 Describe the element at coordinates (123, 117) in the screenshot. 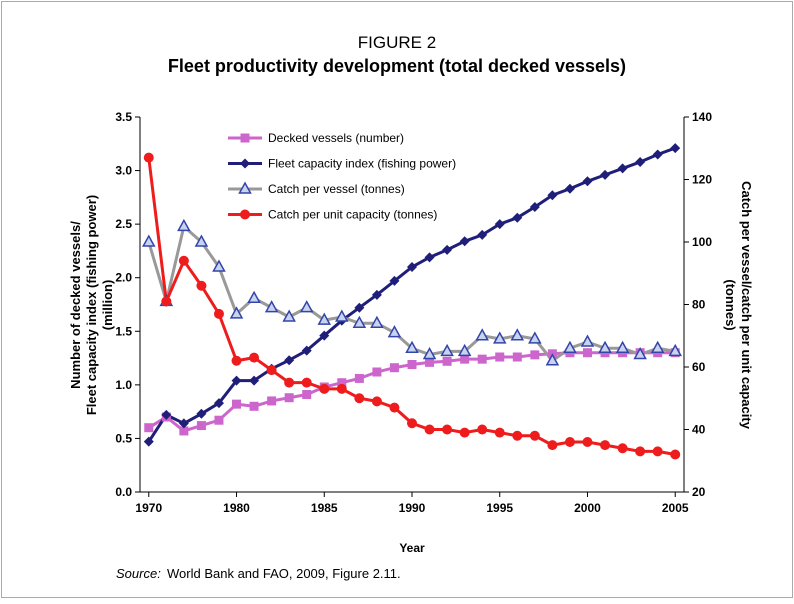

I see `y-tick-label: 3.5` at that location.